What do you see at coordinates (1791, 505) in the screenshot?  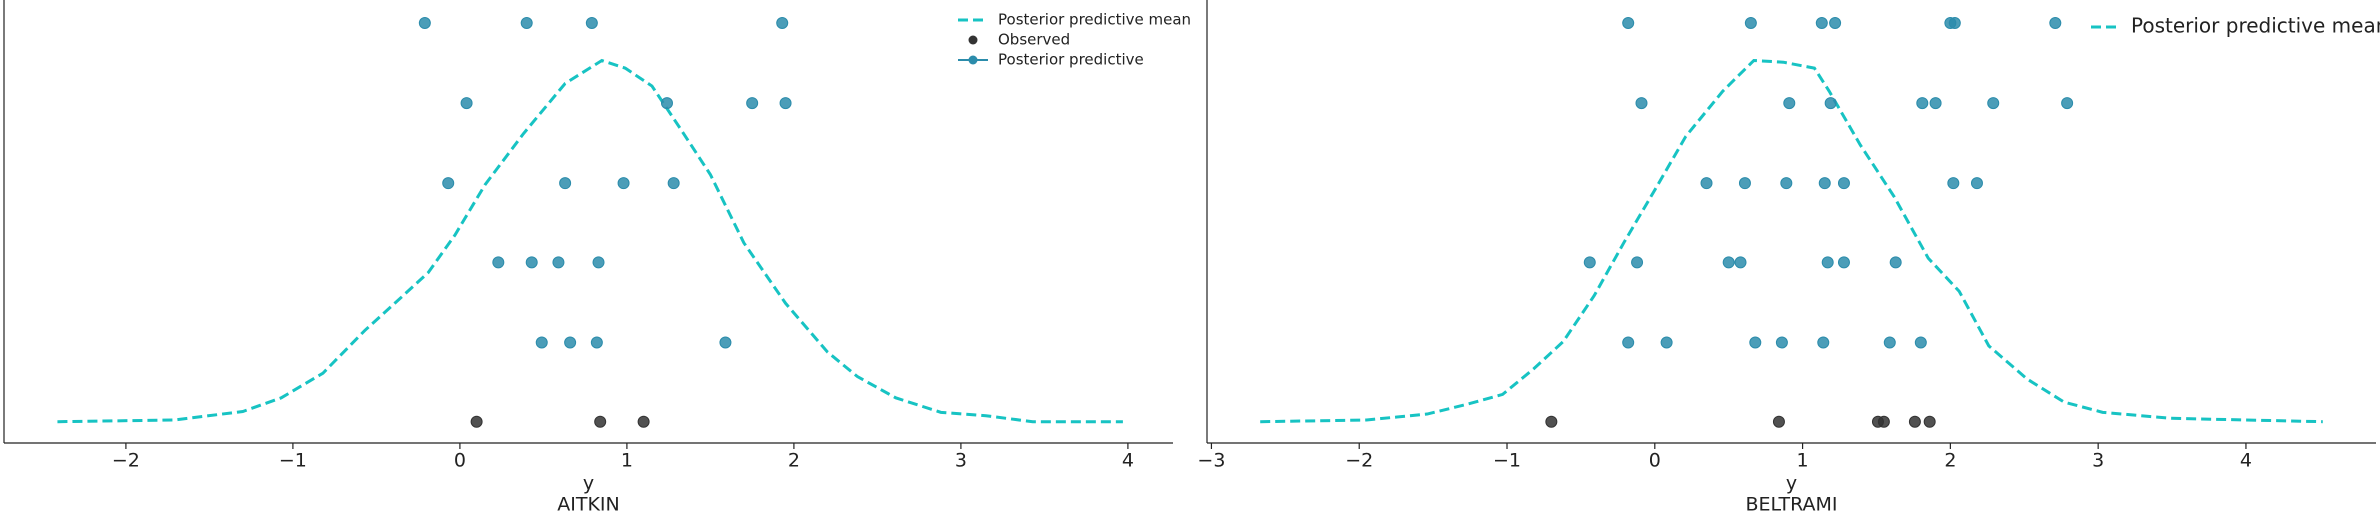 I see `panel-label: BELTRAMI` at bounding box center [1791, 505].